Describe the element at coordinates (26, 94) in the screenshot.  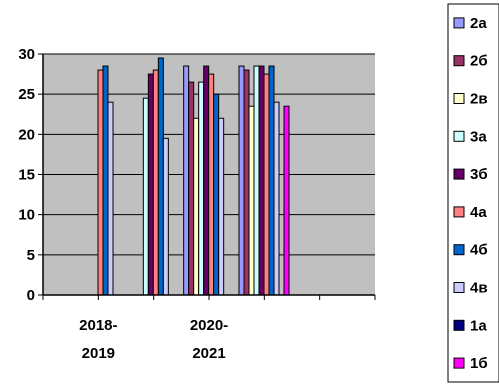
I see `y-tick-label-25: 25` at that location.